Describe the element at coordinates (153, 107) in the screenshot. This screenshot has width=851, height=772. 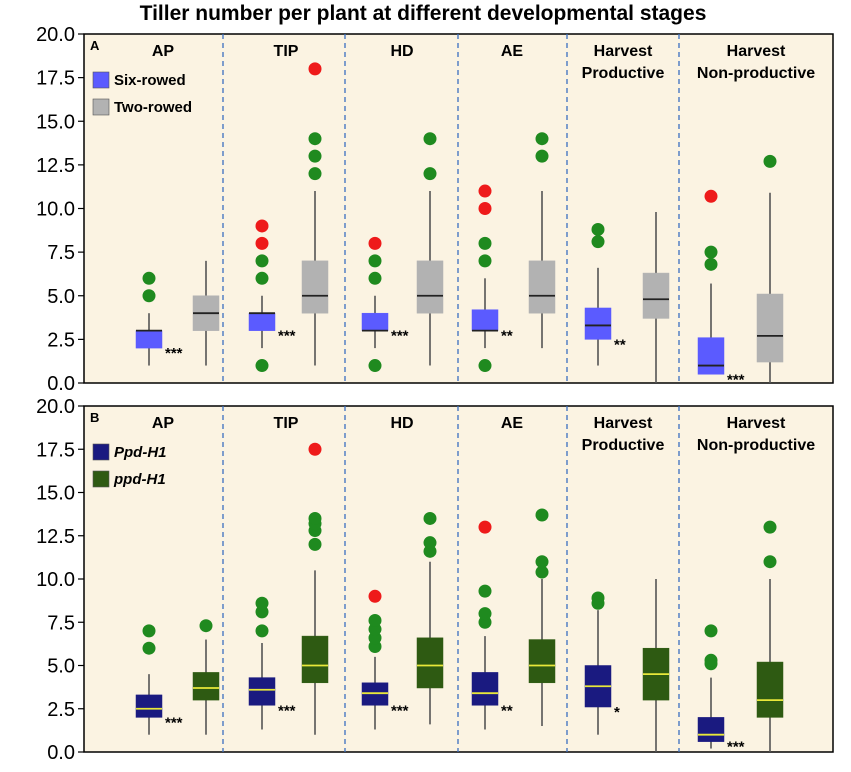
I see `legend-label: Two-rowed` at that location.